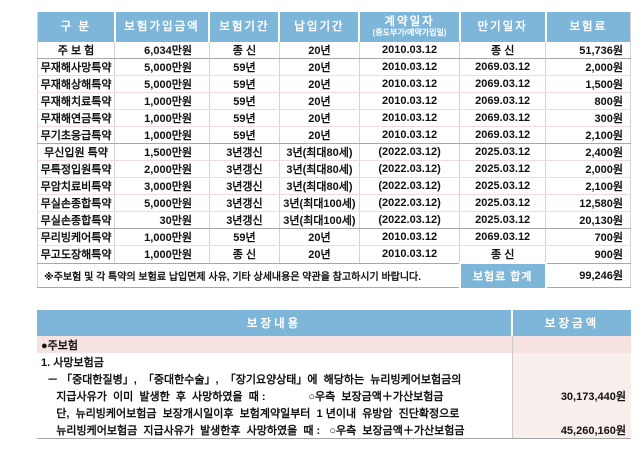  Describe the element at coordinates (571, 323) in the screenshot. I see `col-header-coverage-amount: 보장금액` at that location.